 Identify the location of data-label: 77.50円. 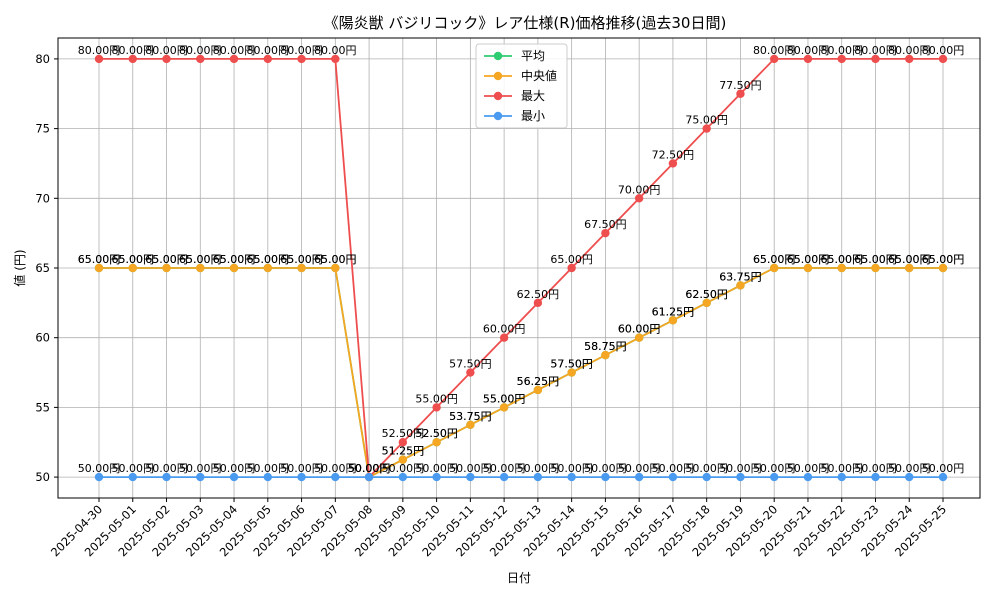
(740, 85).